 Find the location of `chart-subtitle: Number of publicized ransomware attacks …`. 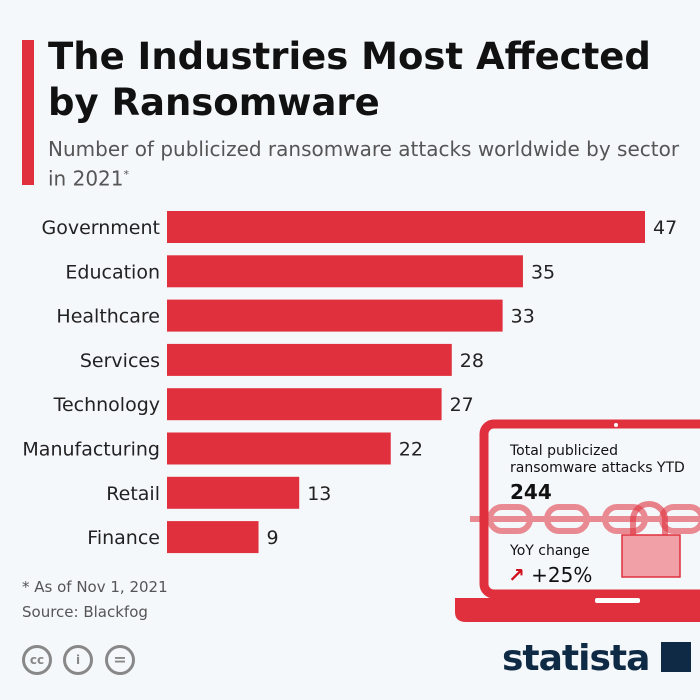

chart-subtitle: Number of publicized ransomware attacks … is located at coordinates (374, 164).